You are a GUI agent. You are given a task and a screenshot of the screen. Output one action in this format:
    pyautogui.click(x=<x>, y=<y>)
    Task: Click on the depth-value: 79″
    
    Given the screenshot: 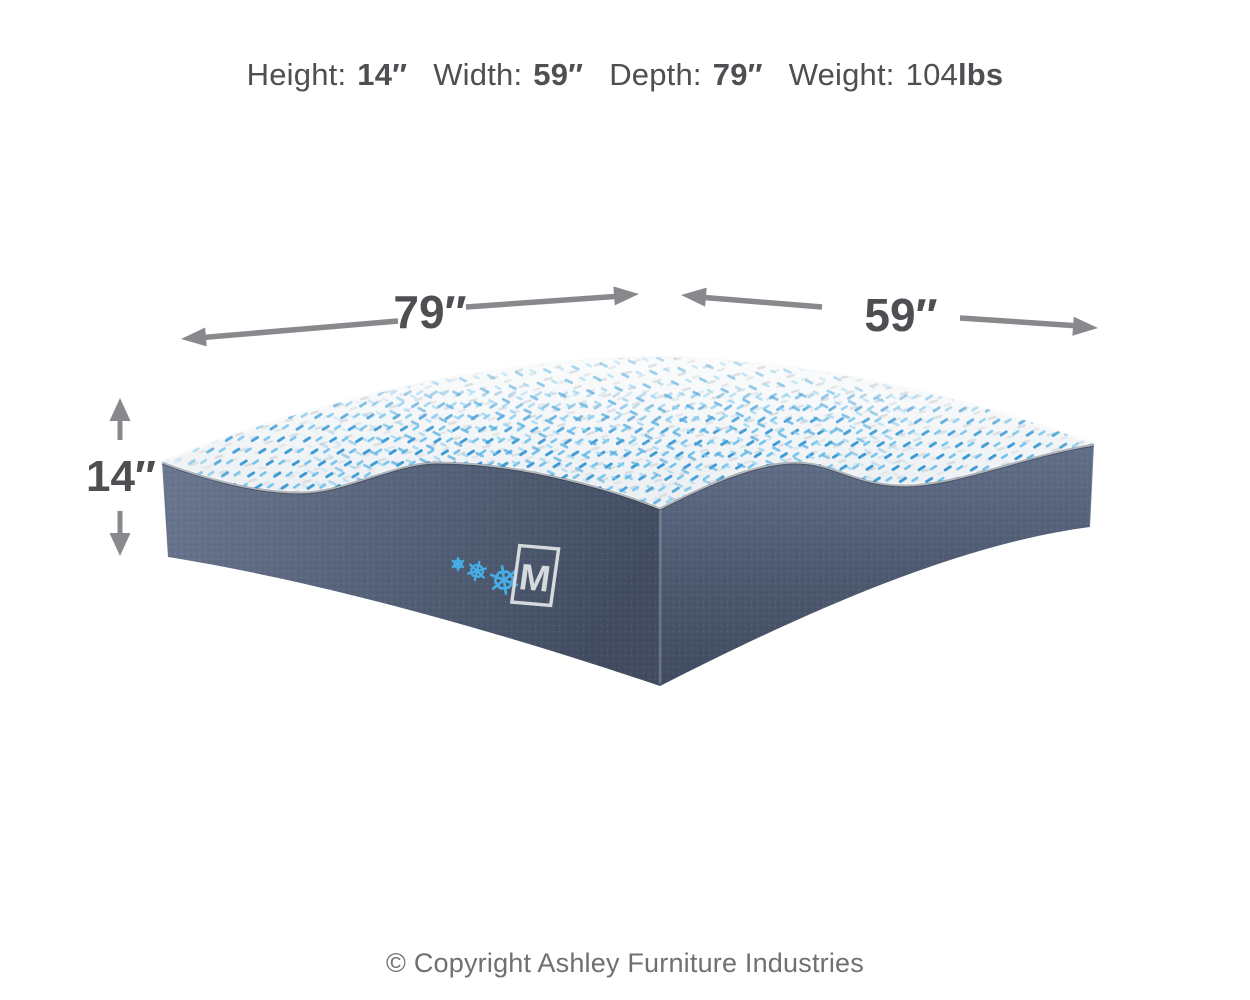 What is the action you would take?
    pyautogui.click(x=737, y=74)
    